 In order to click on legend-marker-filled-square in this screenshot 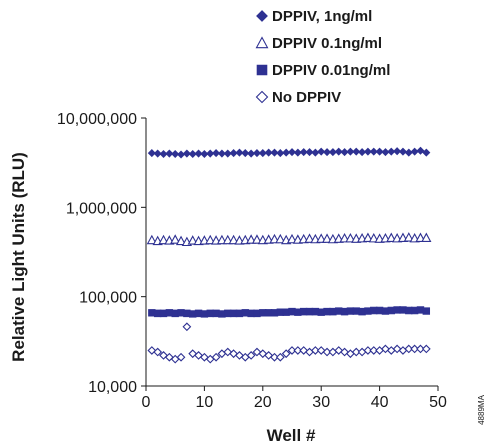, I will do `click(262, 70)`.